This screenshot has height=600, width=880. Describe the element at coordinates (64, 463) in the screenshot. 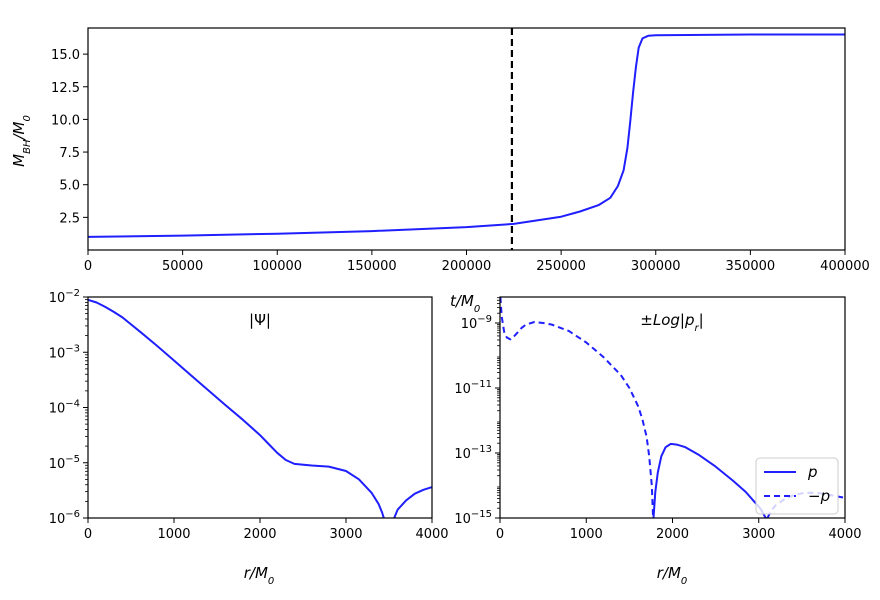

I see `psi-ytick-label: 10⁻⁵` at that location.